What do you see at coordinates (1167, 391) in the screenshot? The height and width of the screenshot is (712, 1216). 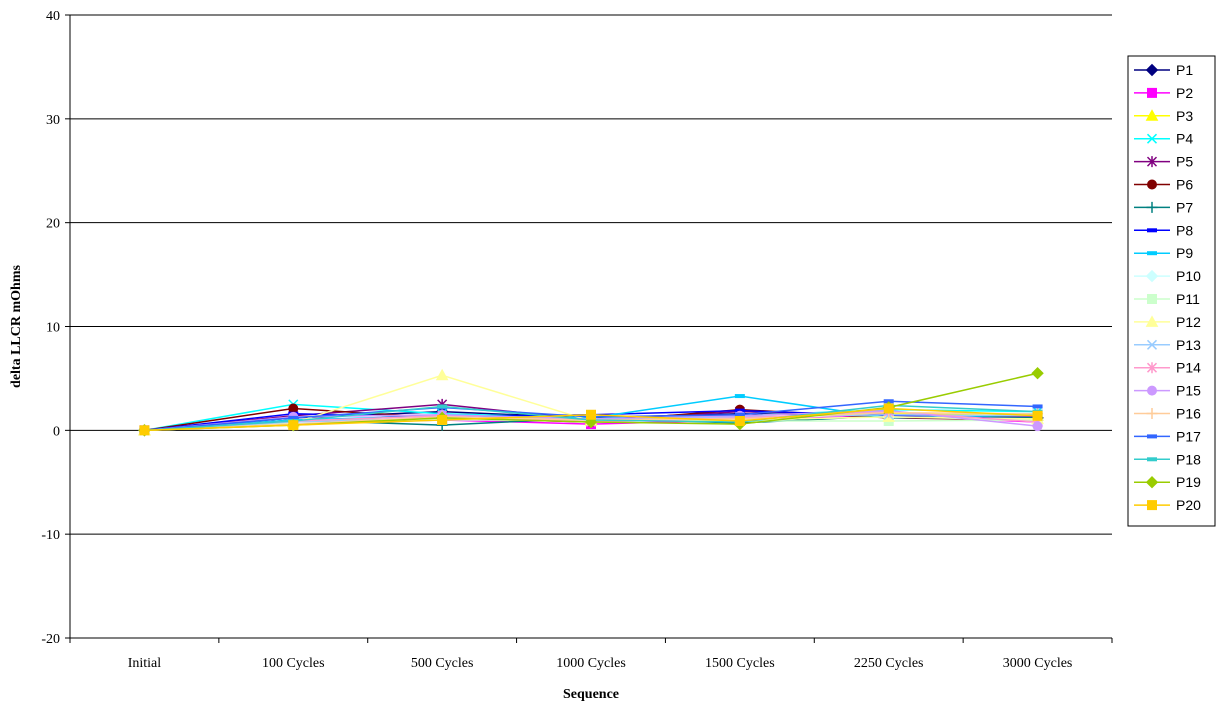 I see `legend-entry: P15` at bounding box center [1167, 391].